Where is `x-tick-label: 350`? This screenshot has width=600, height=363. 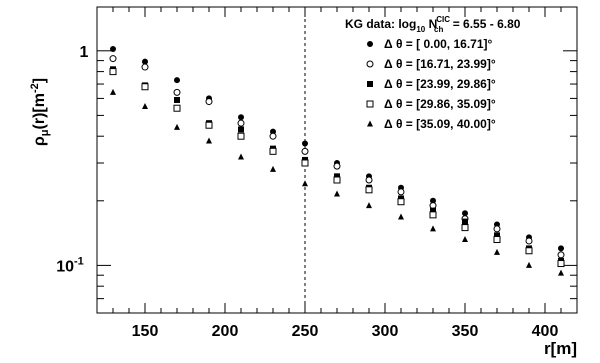 x-tick-label: 350 is located at coordinates (465, 331).